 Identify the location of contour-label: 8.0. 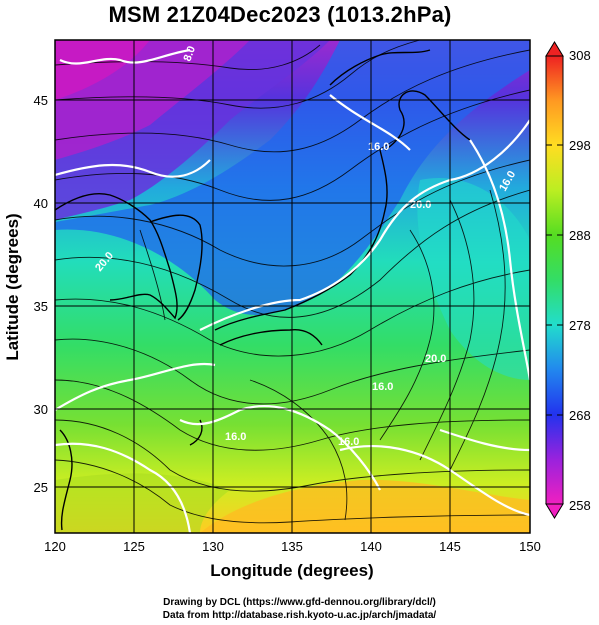
(190, 54).